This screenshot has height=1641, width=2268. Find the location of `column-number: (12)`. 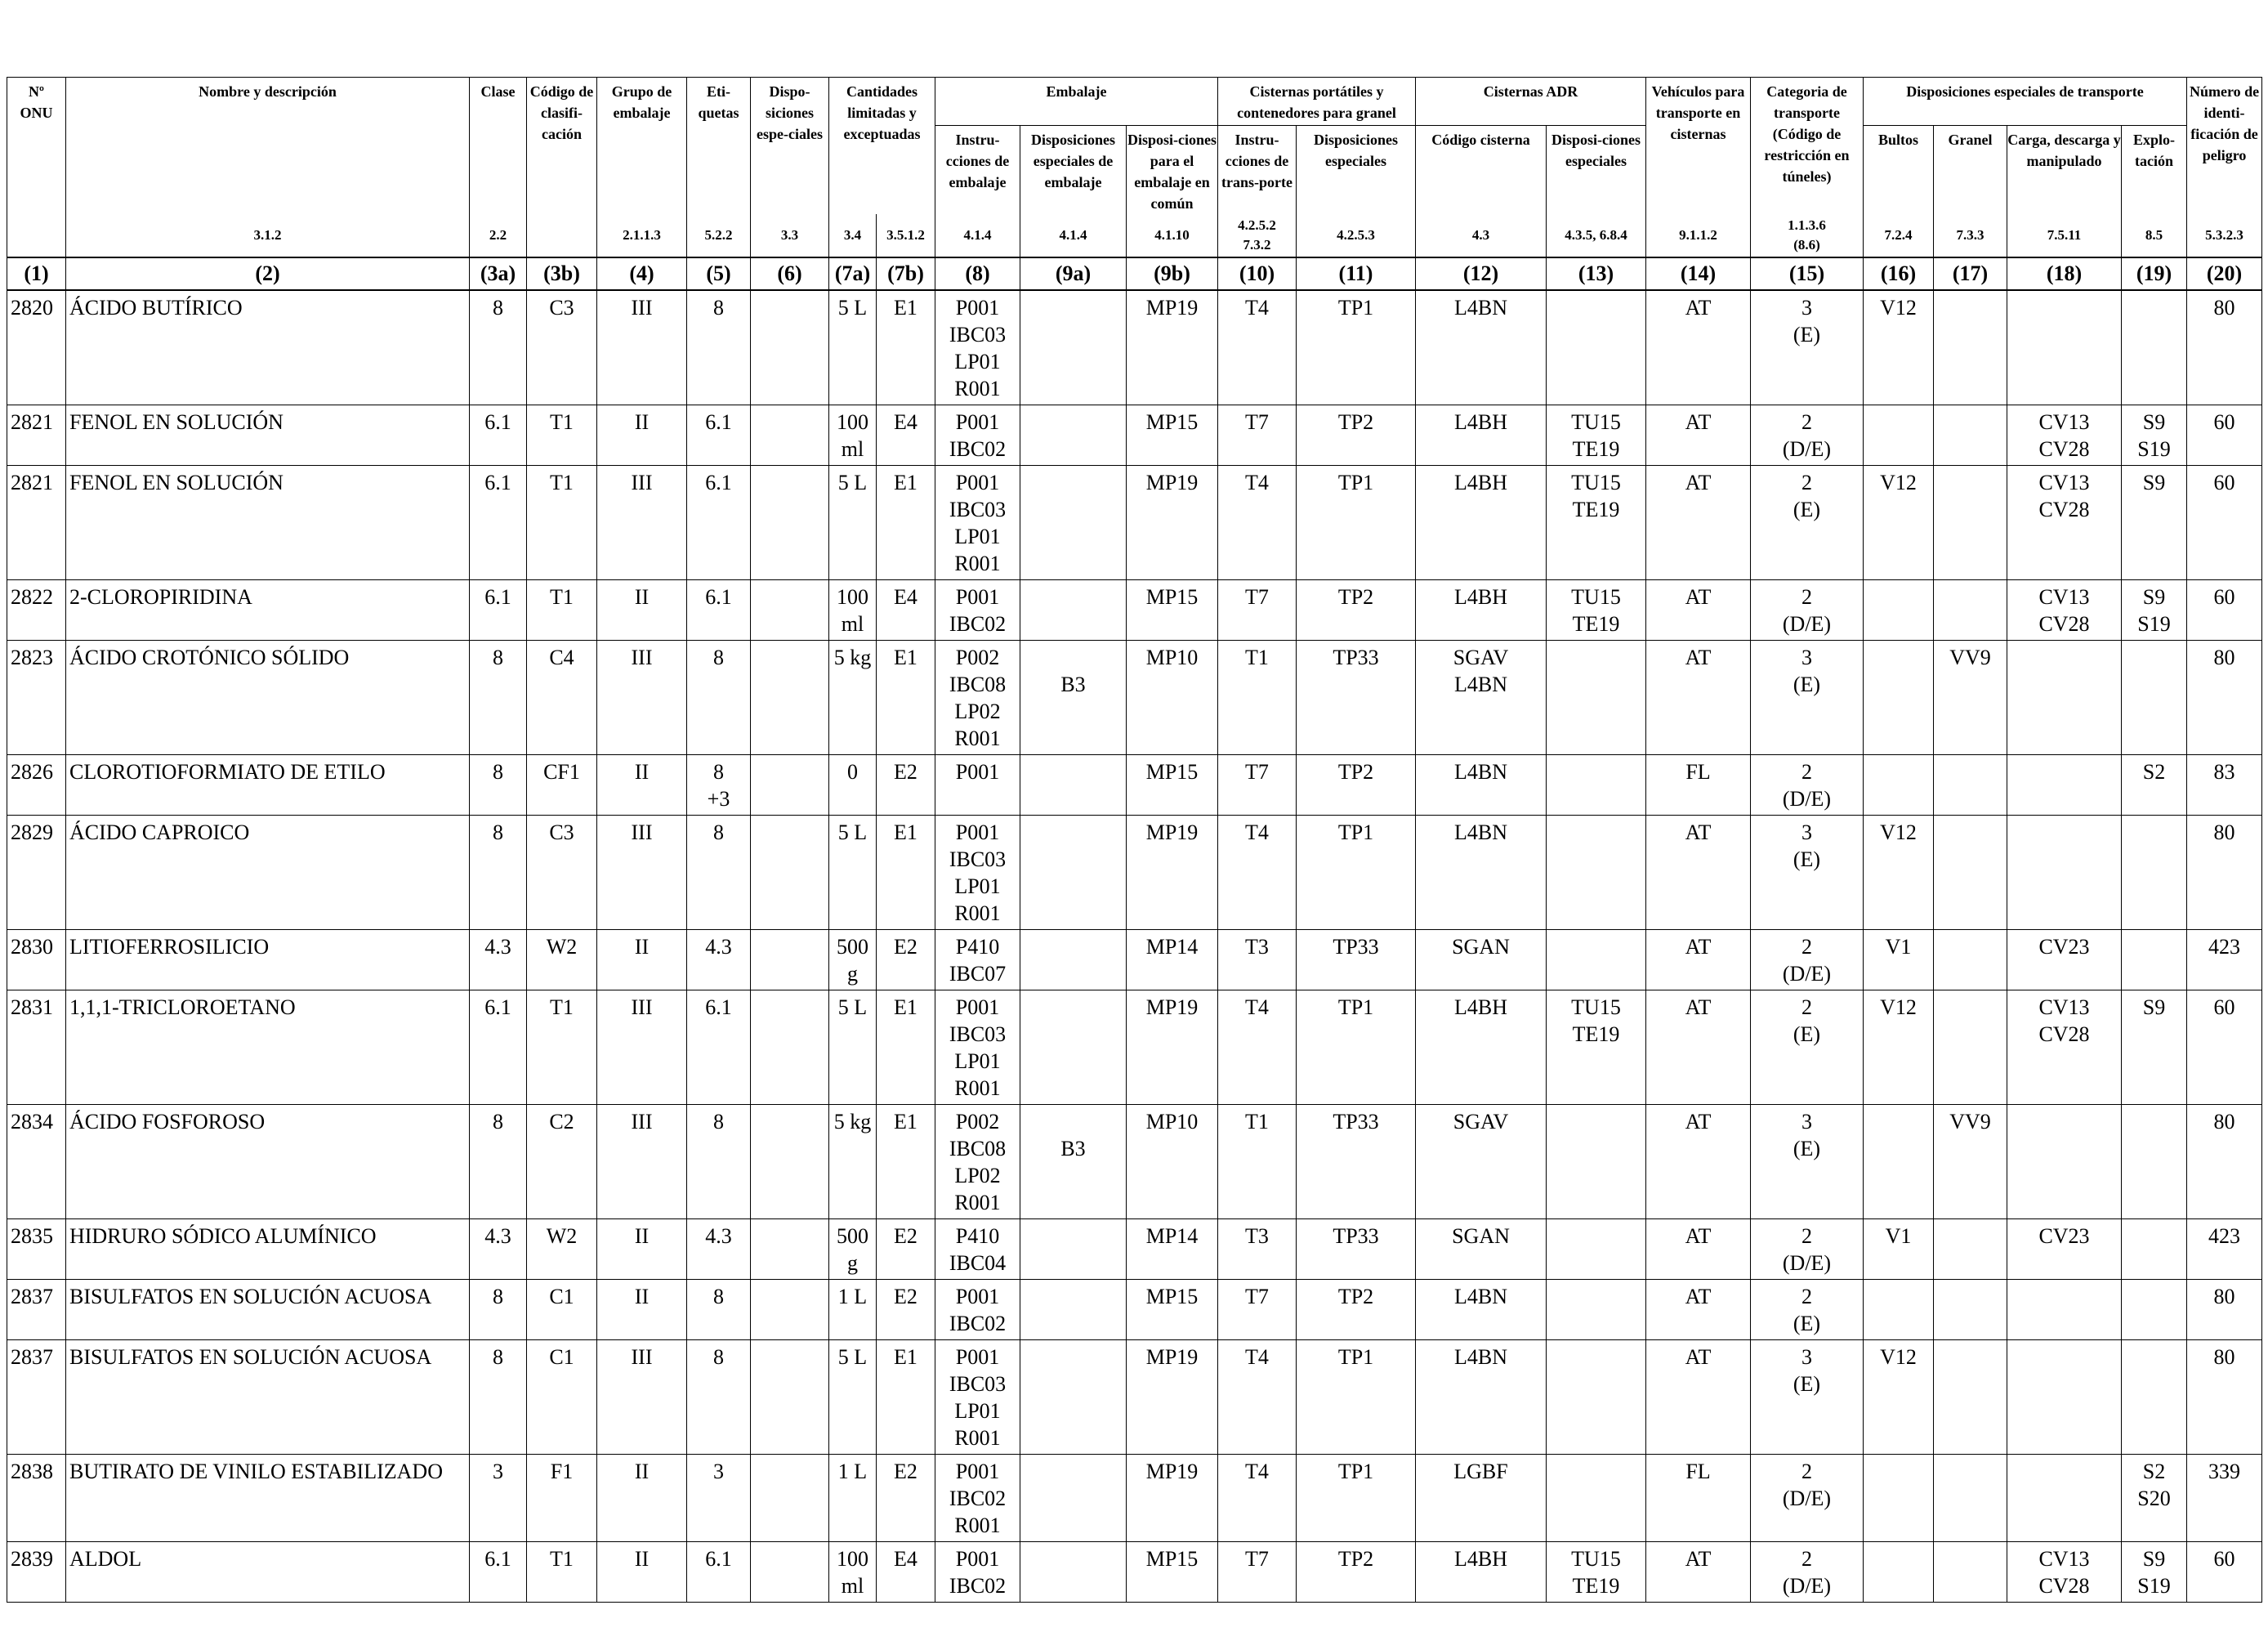

column-number: (12) is located at coordinates (1481, 274).